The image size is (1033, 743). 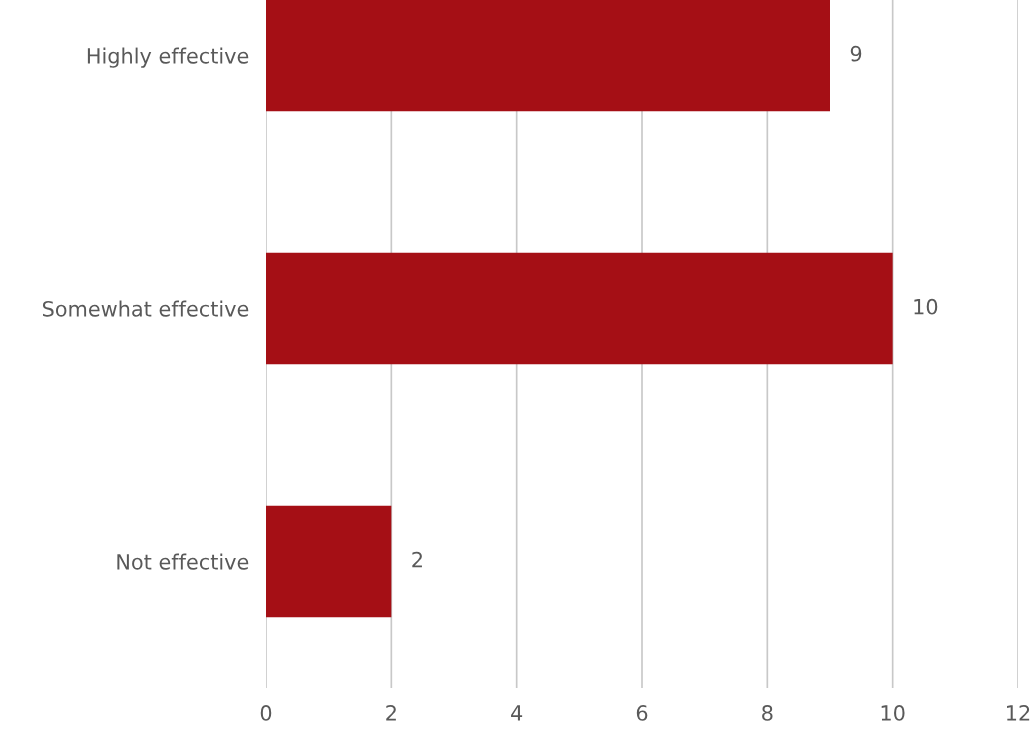 I want to click on y-tick-label: Not effective, so click(x=183, y=561).